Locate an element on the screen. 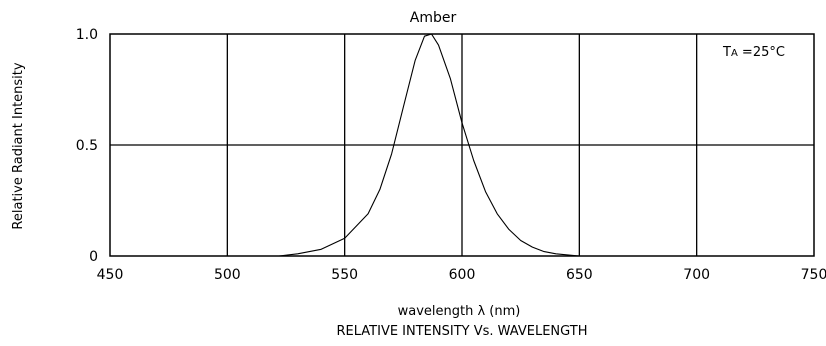 This screenshot has width=826, height=346. annotation-subscript: A is located at coordinates (734, 53).